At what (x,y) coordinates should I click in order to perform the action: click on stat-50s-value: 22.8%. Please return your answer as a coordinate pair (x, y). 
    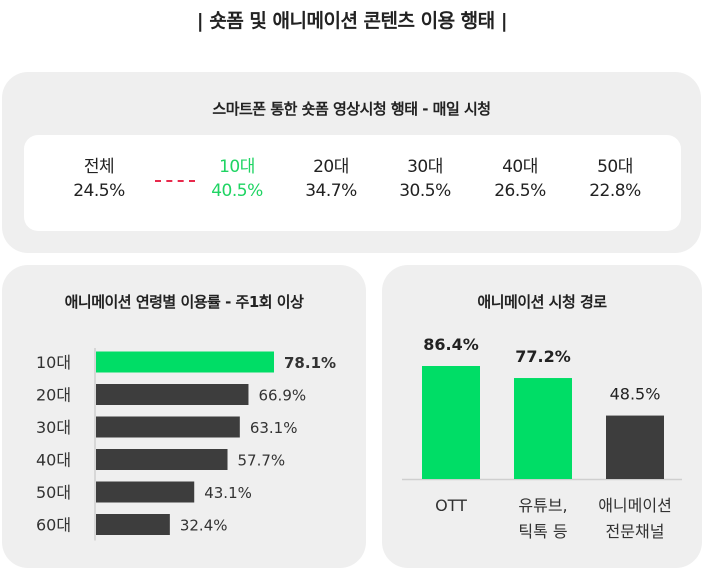
    Looking at the image, I should click on (615, 191).